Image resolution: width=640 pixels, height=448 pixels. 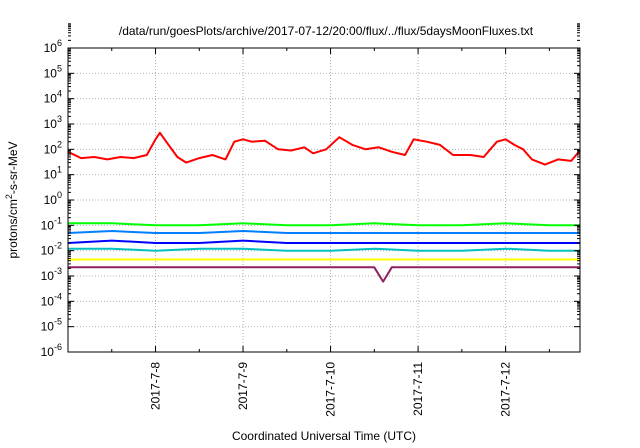 I want to click on y-axis-label: protons/cm2-s-sr-MeV, so click(x=12, y=199).